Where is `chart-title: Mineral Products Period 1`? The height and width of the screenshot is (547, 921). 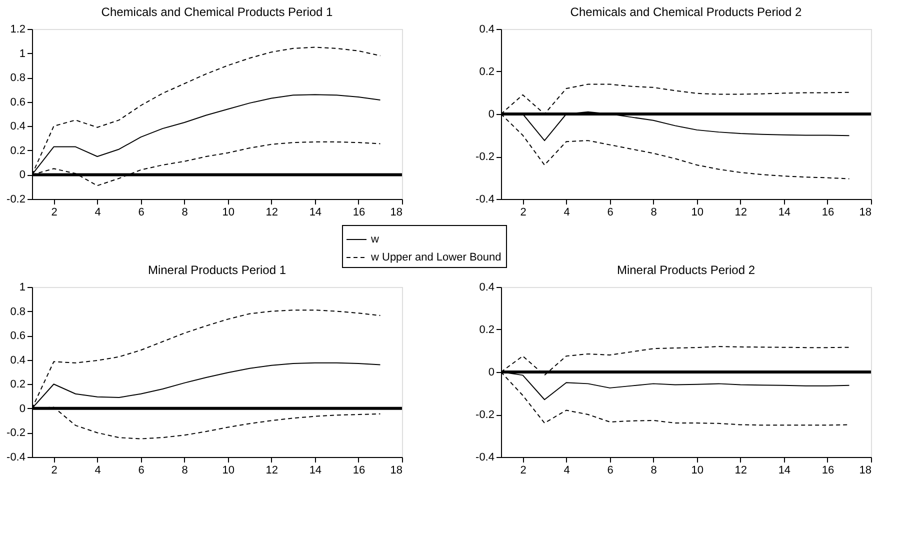
chart-title: Mineral Products Period 1 is located at coordinates (217, 270).